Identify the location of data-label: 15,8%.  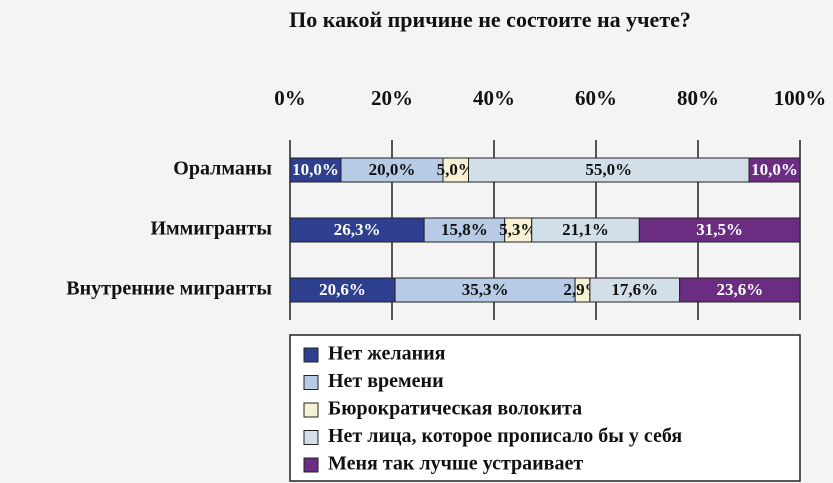
(464, 229).